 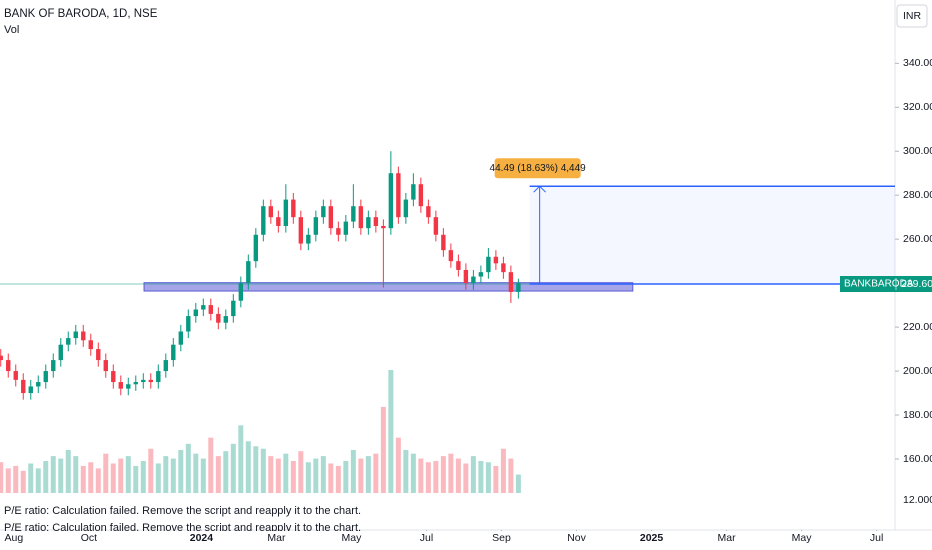 I want to click on y-tick-label: 160.00, so click(x=917, y=459).